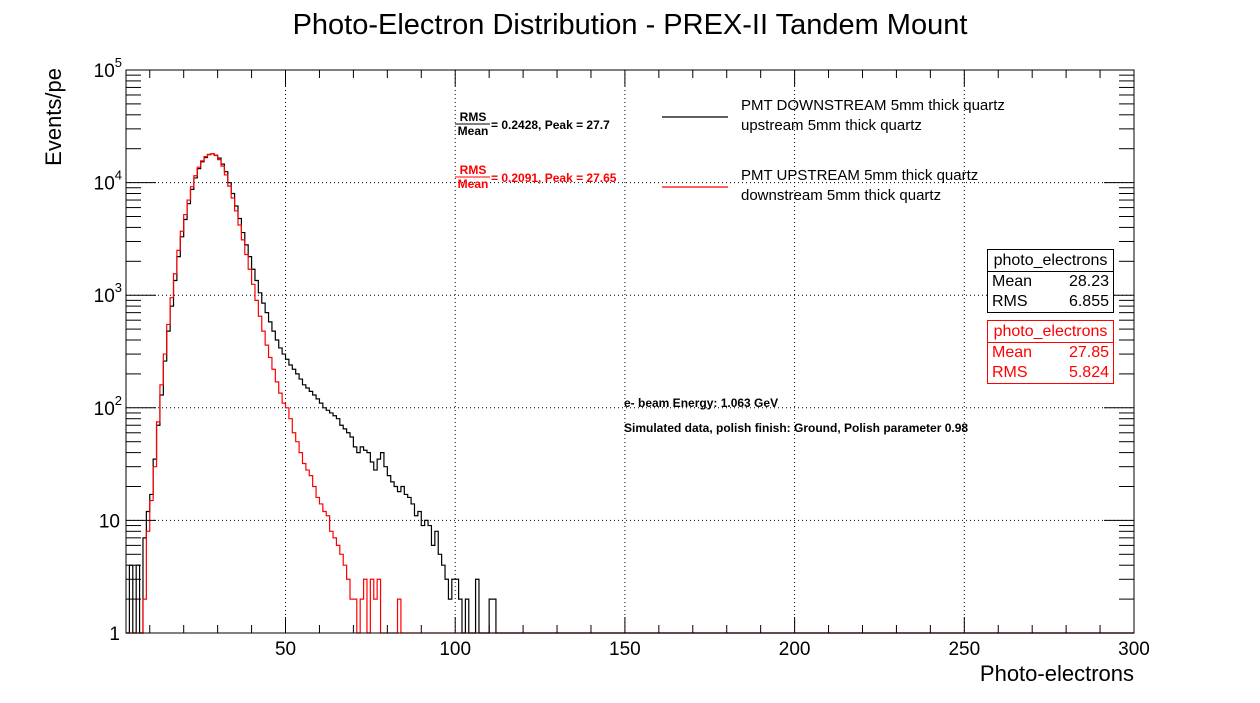 Image resolution: width=1260 pixels, height=703 pixels. Describe the element at coordinates (554, 178) in the screenshot. I see `annotation-ratio-text: = 0.2091, Peak = 27.65` at that location.